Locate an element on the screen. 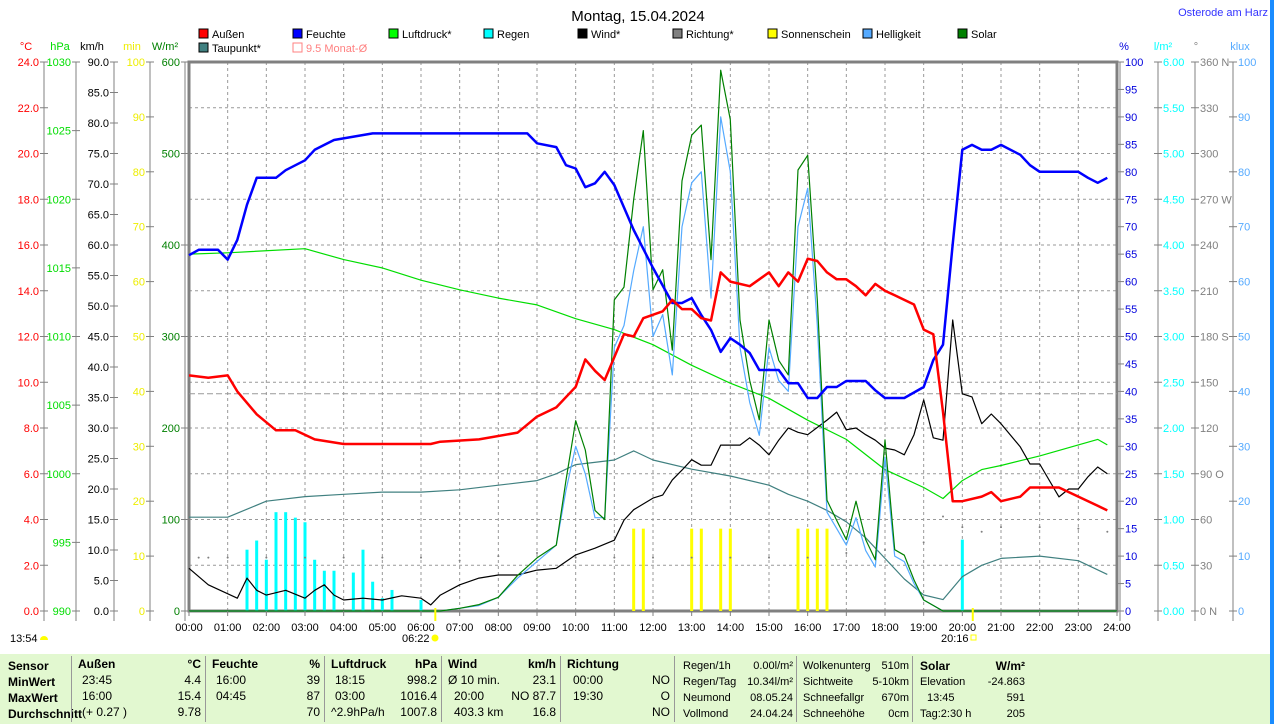  wind-max-time: 20:00 is located at coordinates (469, 696).